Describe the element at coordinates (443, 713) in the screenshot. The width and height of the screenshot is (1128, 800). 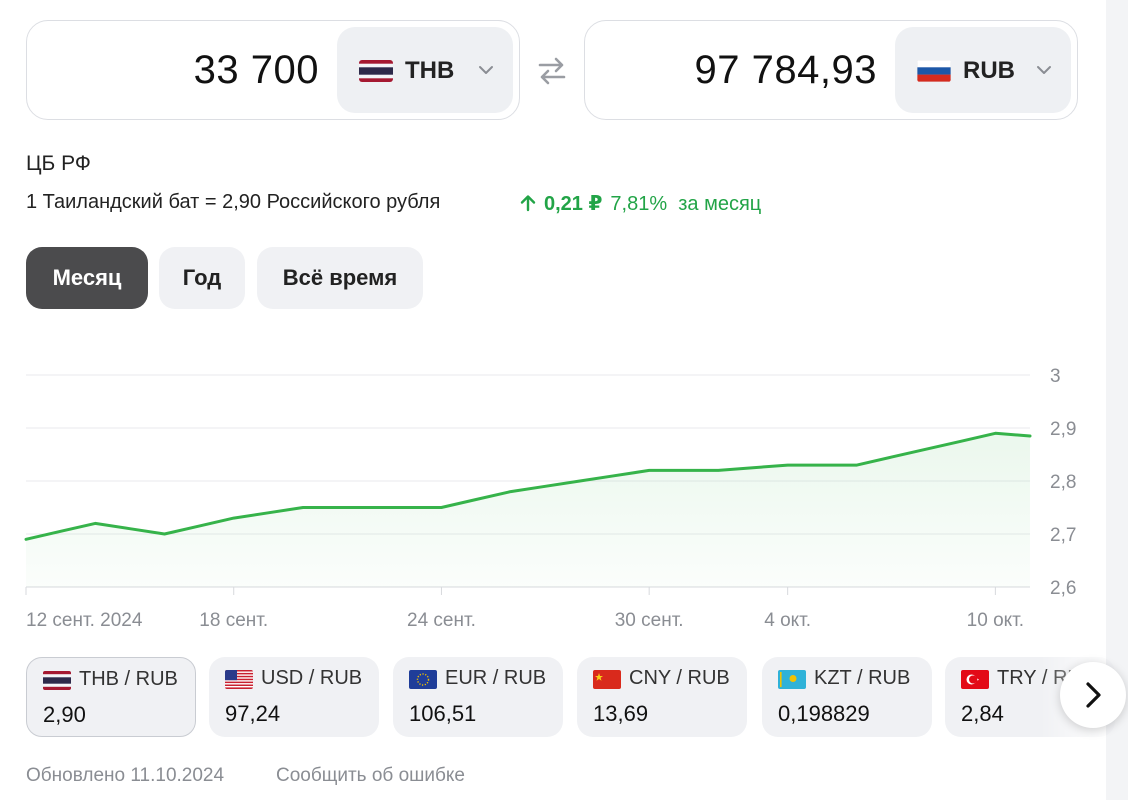
I see `pair-value: 106,51` at that location.